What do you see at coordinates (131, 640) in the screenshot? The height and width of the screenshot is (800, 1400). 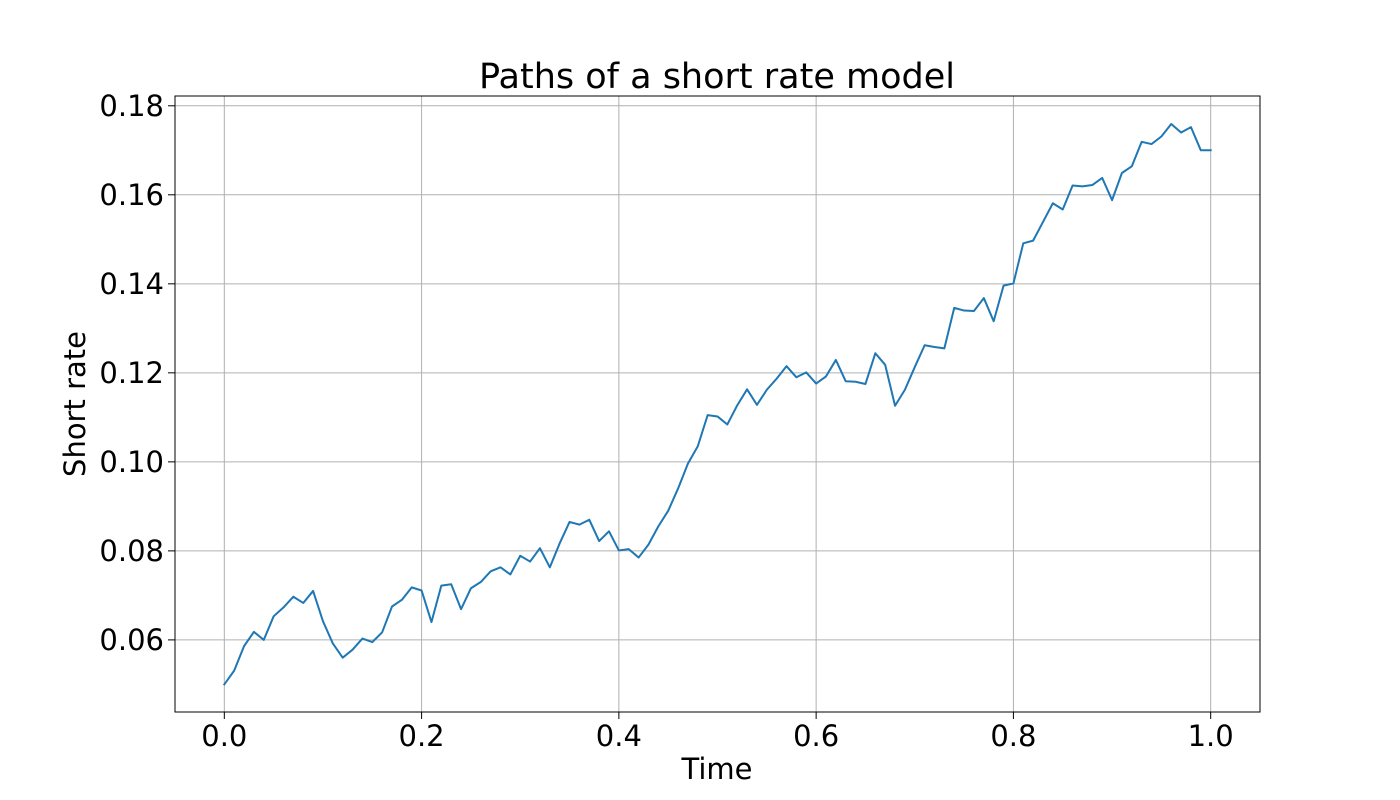 I see `y-tick-label: 0.06` at bounding box center [131, 640].